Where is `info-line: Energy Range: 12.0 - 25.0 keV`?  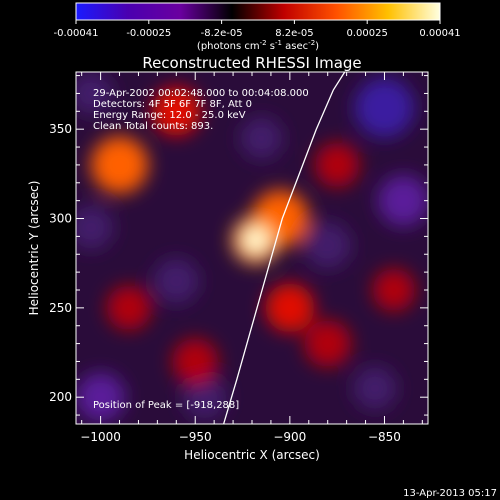 info-line: Energy Range: 12.0 - 25.0 keV is located at coordinates (169, 115).